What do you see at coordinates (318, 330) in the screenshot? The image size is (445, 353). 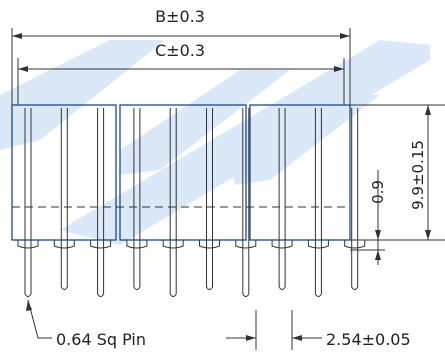 I see `dimension-pitch: 2.54±0.05` at bounding box center [318, 330].